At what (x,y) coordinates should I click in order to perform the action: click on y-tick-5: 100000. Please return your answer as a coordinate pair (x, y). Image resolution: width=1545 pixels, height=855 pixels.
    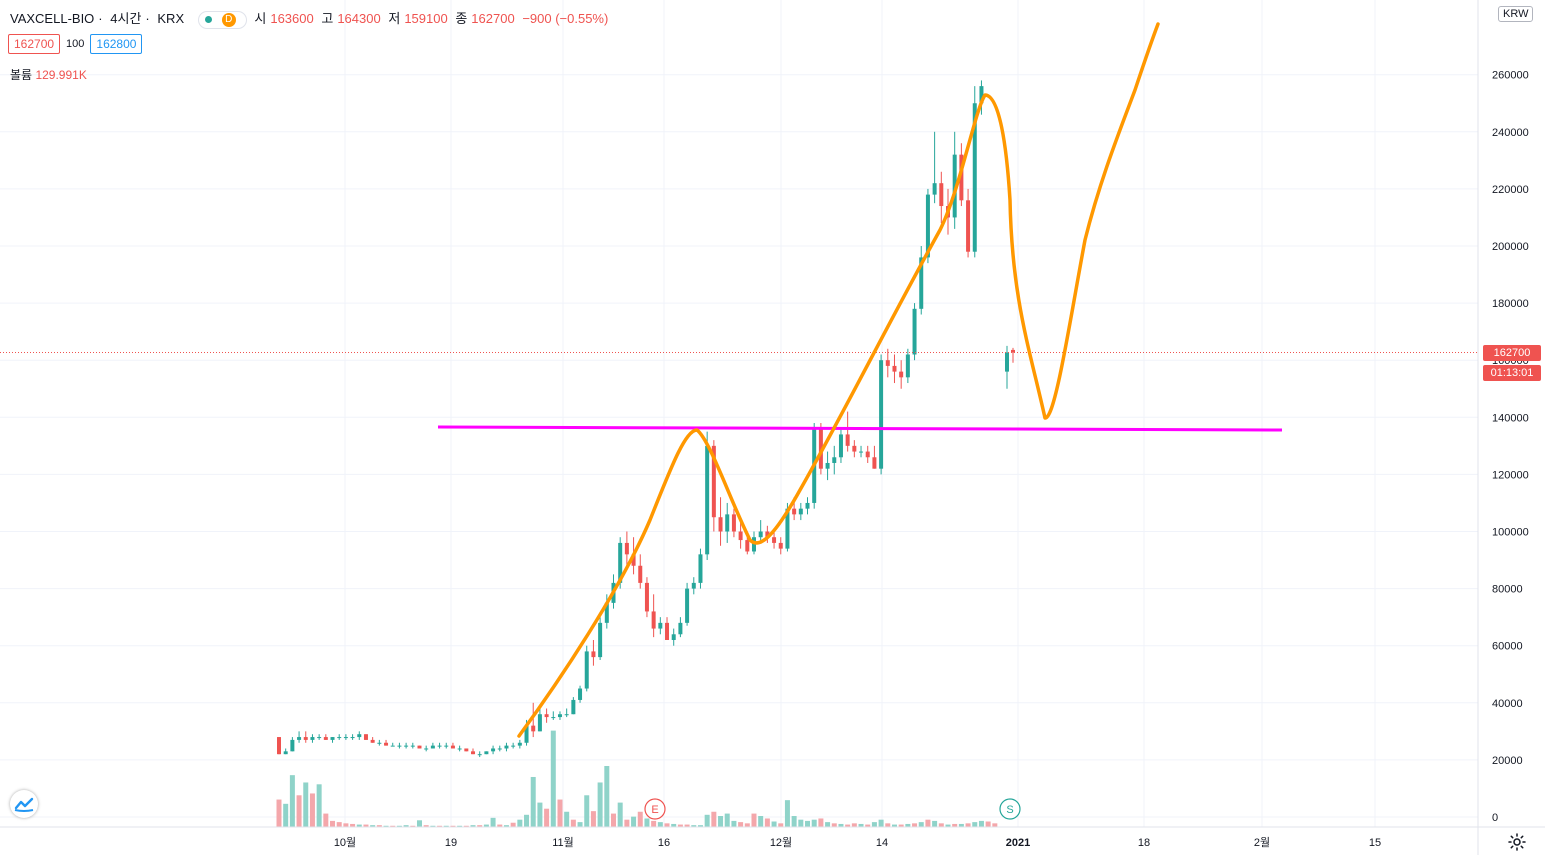
    Looking at the image, I should click on (1510, 533).